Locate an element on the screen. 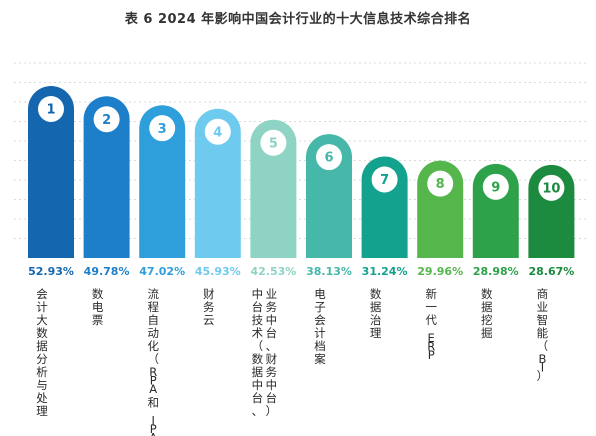 This screenshot has width=596, height=436. value-label: 47.02% is located at coordinates (162, 271).